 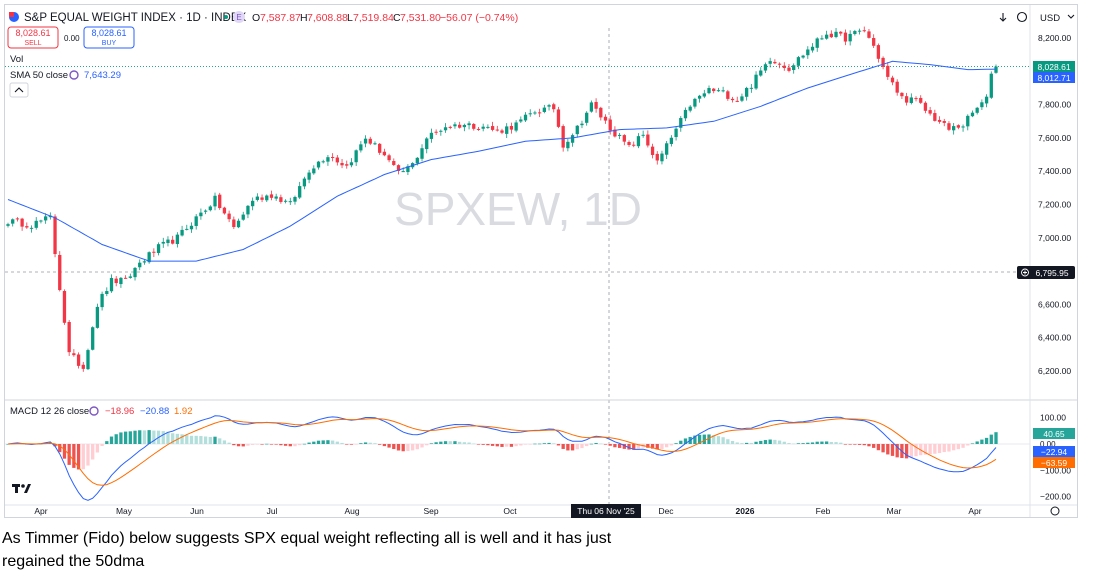 What do you see at coordinates (1003, 17) in the screenshot?
I see `arrow-down-icon` at bounding box center [1003, 17].